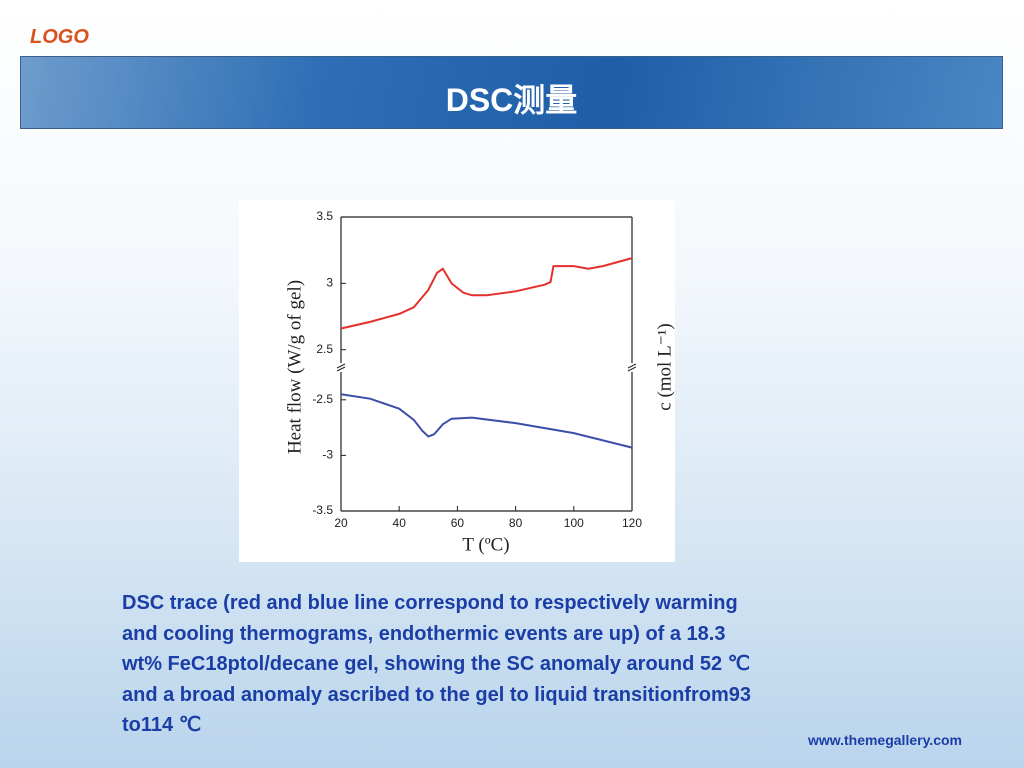  Describe the element at coordinates (324, 349) in the screenshot. I see `y-tick-label: 2.5` at that location.